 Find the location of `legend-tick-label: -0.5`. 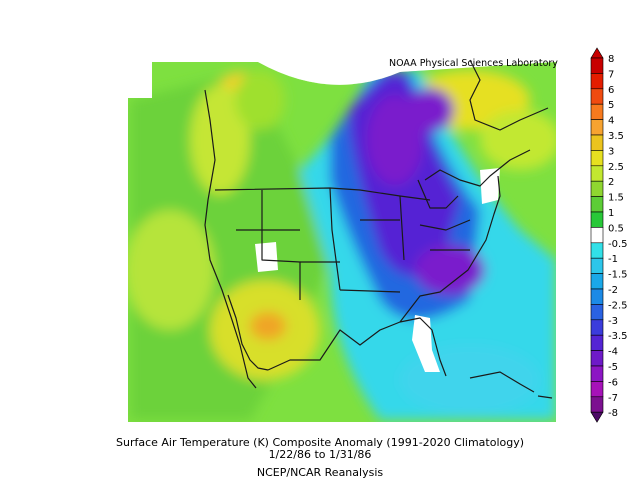

legend-tick-label: -0.5 is located at coordinates (618, 244).